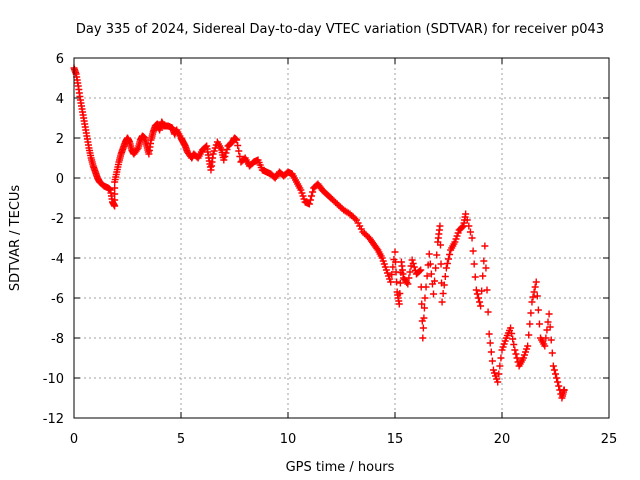 The image size is (640, 480). What do you see at coordinates (15, 238) in the screenshot?
I see `y-axis-label: SDTVAR / TECUs` at bounding box center [15, 238].